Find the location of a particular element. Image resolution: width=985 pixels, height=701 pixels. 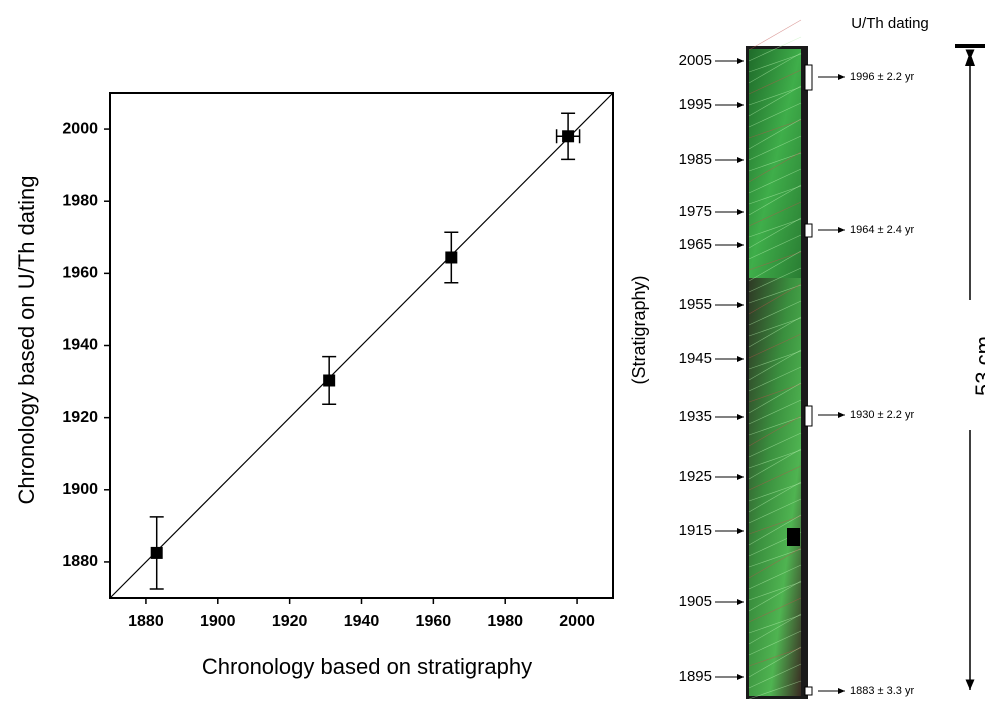

strat-year: 2005 is located at coordinates (695, 60).